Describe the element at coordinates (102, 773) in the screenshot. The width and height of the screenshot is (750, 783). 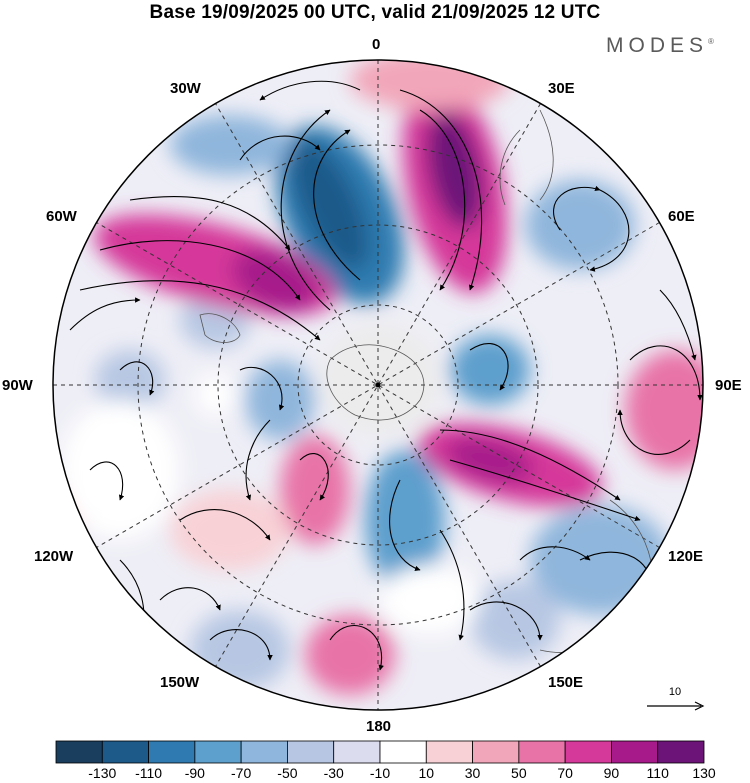
I see `colorbar-tick-label: -130` at that location.